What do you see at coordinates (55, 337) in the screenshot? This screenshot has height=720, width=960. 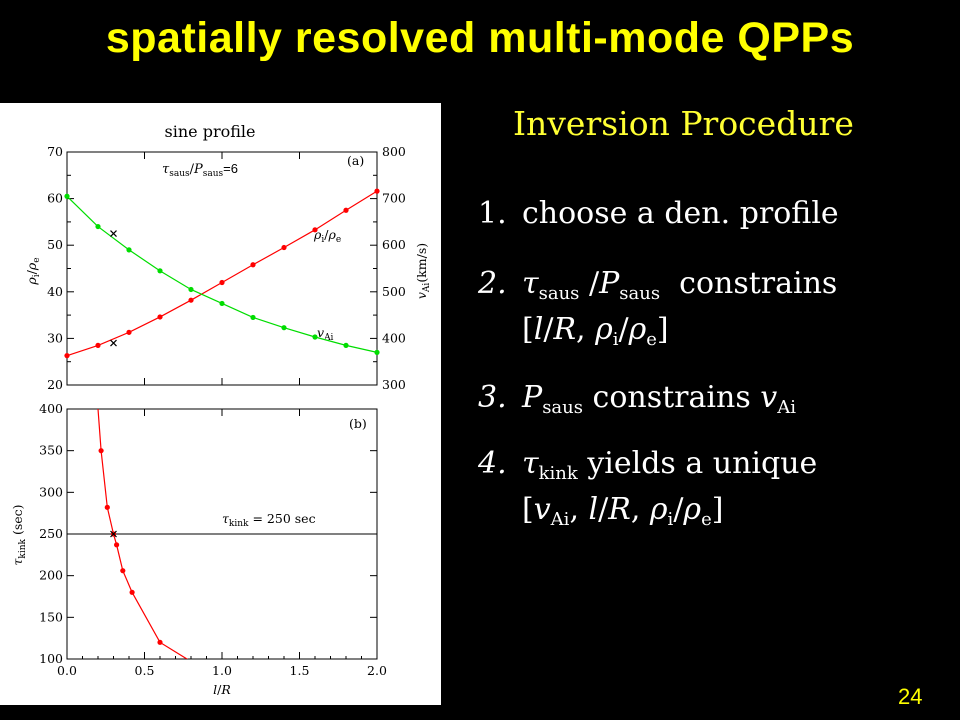 I see `y-tick-left-label: 30` at bounding box center [55, 337].